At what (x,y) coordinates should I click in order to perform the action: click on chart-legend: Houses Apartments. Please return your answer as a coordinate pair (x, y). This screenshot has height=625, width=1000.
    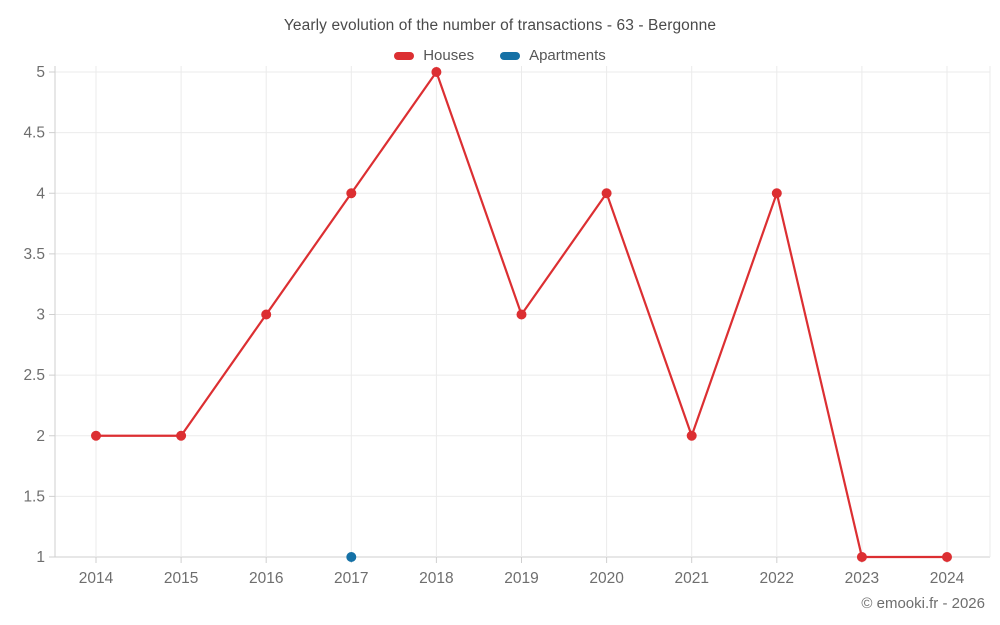
    Looking at the image, I should click on (500, 55).